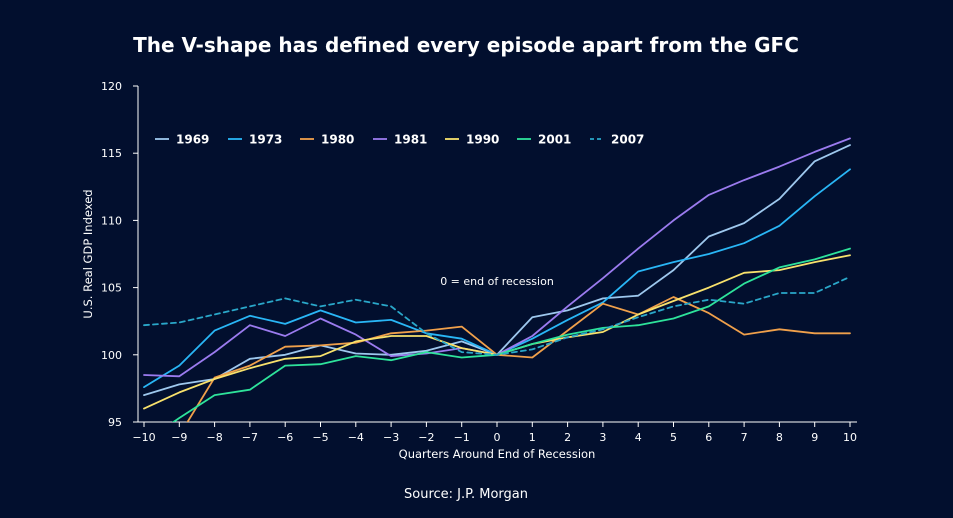 The width and height of the screenshot is (953, 518). I want to click on y-tick-label: 110, so click(111, 220).